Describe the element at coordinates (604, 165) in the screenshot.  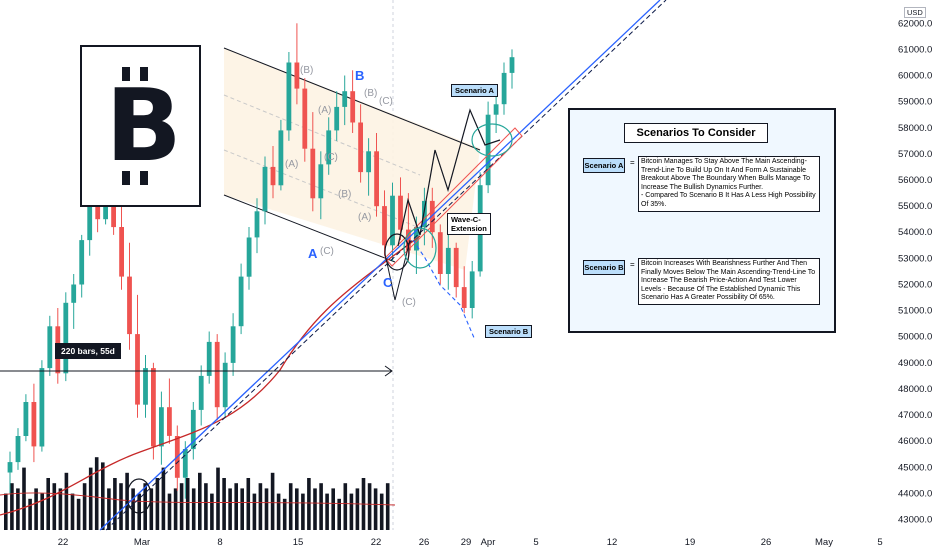
I see `scenario-a-tag: Scenario A` at that location.